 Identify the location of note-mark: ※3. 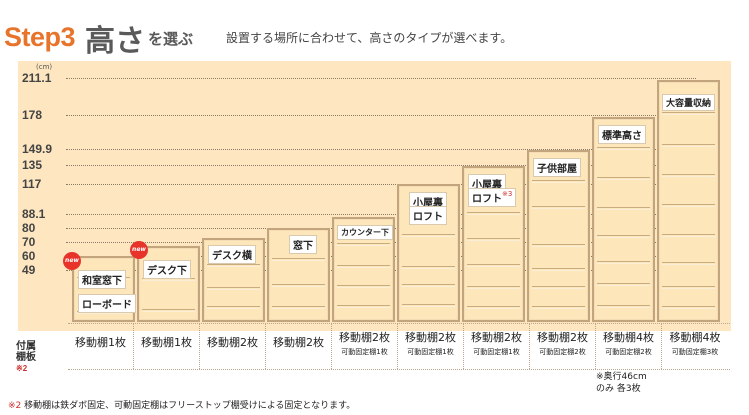
(507, 194).